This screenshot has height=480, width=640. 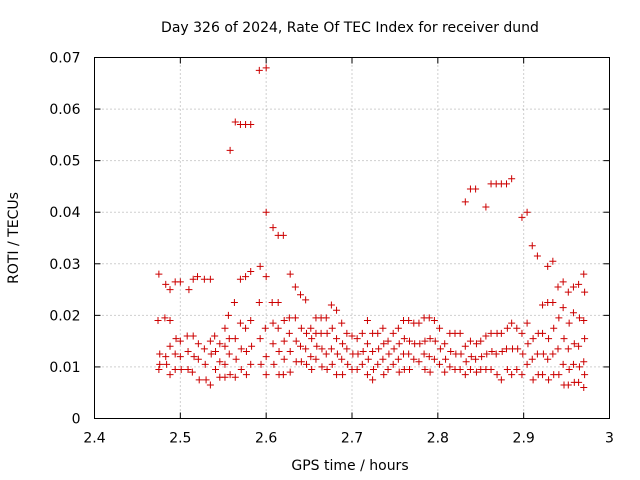 I want to click on y-tick-label: 0.03, so click(x=64, y=265).